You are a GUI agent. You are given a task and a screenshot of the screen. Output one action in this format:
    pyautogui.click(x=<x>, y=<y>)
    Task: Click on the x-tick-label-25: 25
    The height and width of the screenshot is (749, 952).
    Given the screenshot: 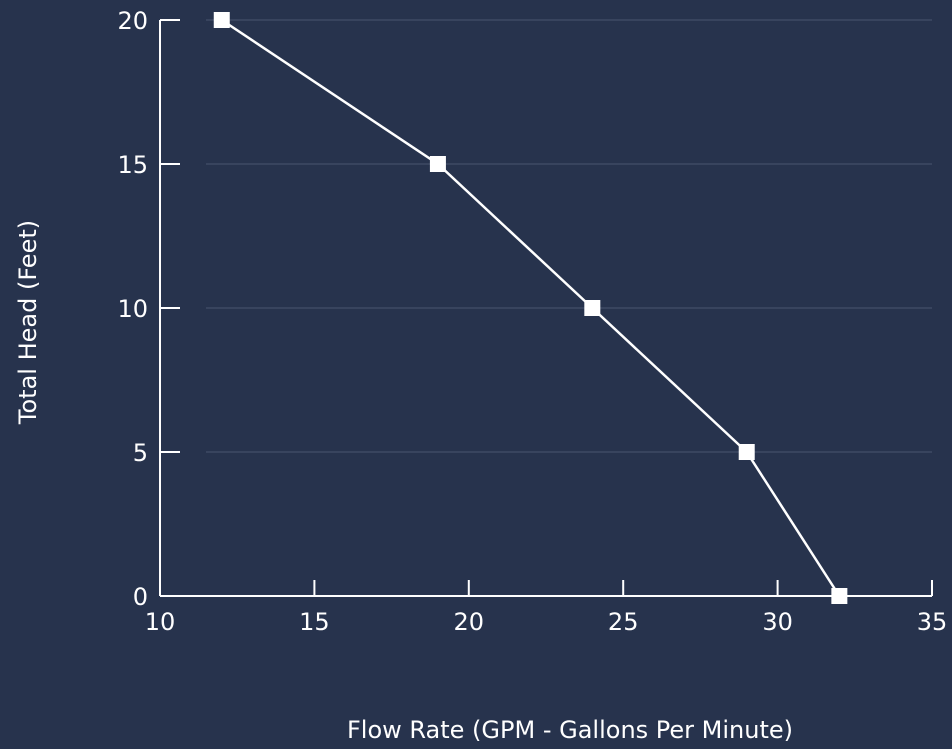 What is the action you would take?
    pyautogui.click(x=623, y=622)
    